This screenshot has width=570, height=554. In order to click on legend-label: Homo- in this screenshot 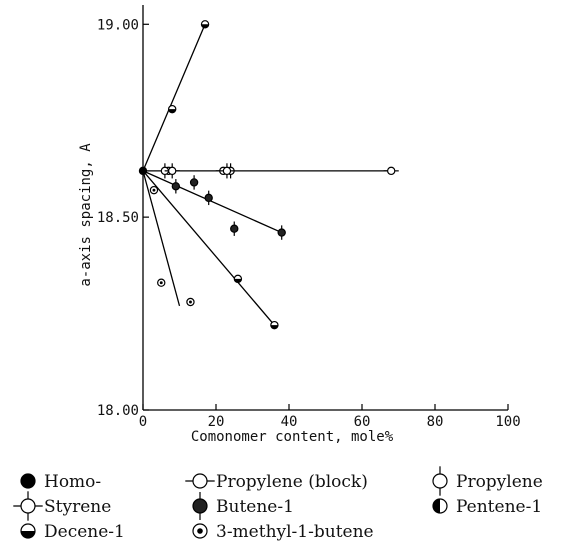, I will do `click(72, 482)`.